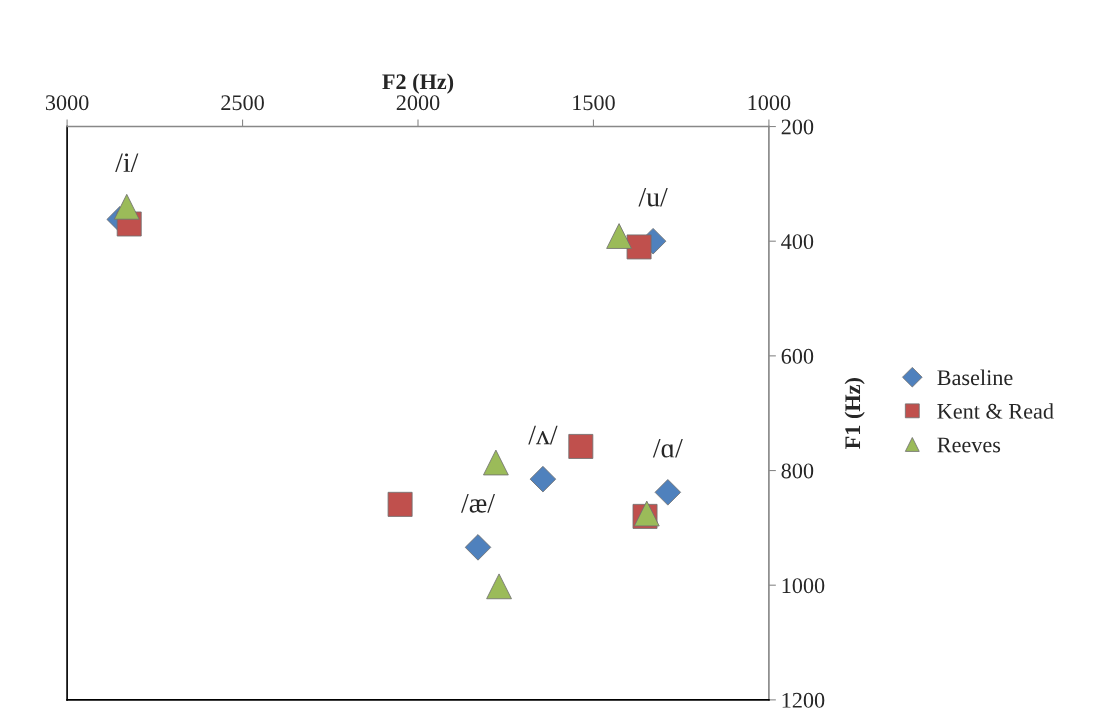  Describe the element at coordinates (653, 197) in the screenshot. I see `annotation: /u/` at that location.